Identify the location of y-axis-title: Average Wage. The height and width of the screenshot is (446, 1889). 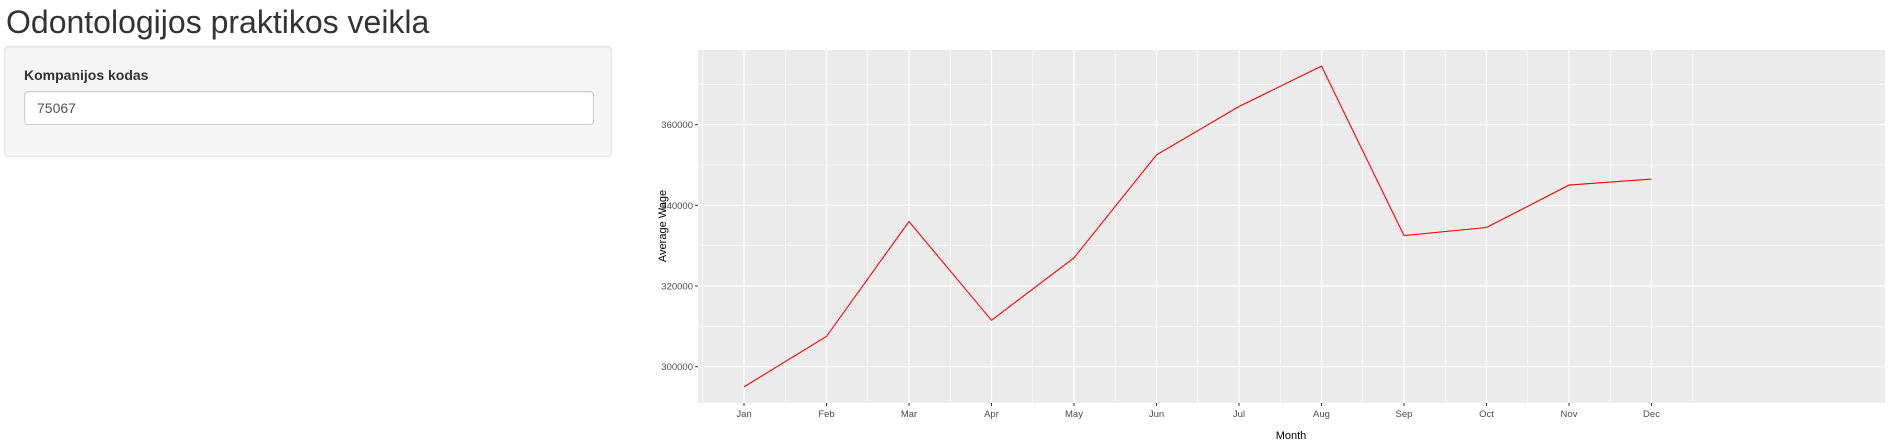
(663, 226).